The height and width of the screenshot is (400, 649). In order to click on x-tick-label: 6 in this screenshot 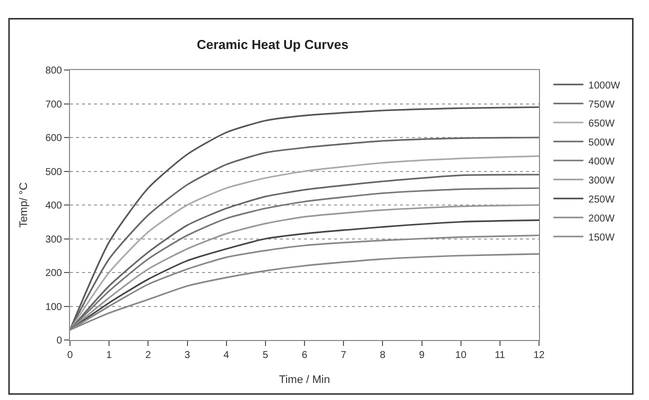, I will do `click(305, 355)`.